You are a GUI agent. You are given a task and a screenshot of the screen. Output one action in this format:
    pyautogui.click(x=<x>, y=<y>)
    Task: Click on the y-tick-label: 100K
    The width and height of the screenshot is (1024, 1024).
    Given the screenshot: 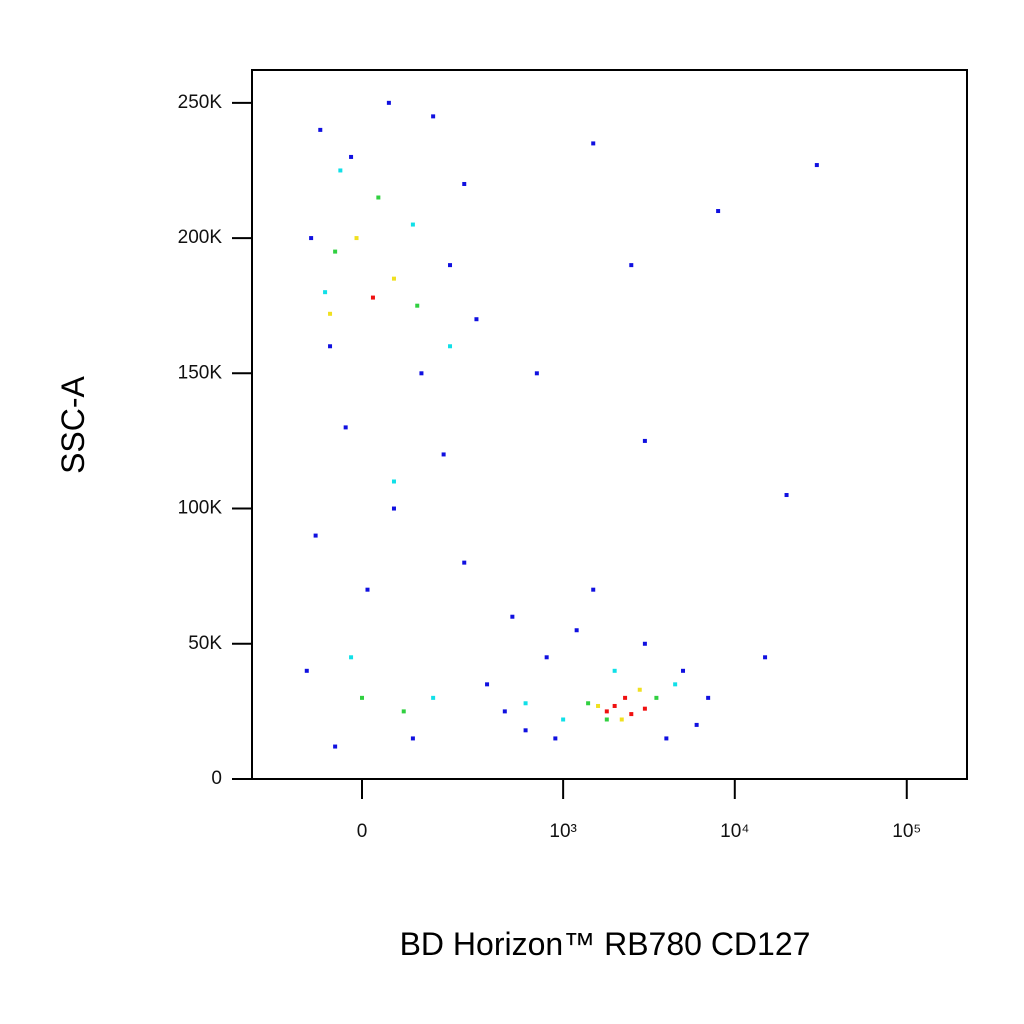 What is the action you would take?
    pyautogui.click(x=200, y=508)
    